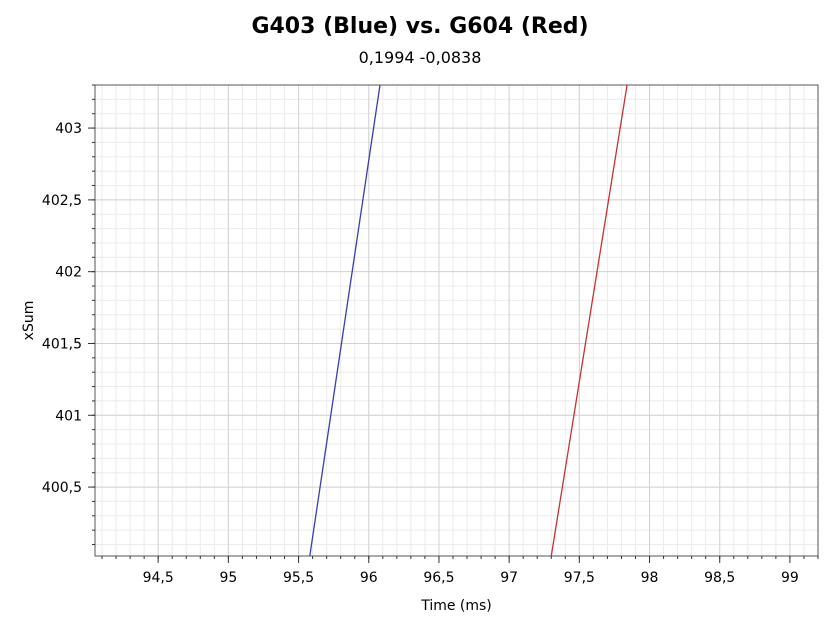 This screenshot has height=630, width=840. Describe the element at coordinates (790, 578) in the screenshot. I see `x-tick-label: 99` at that location.